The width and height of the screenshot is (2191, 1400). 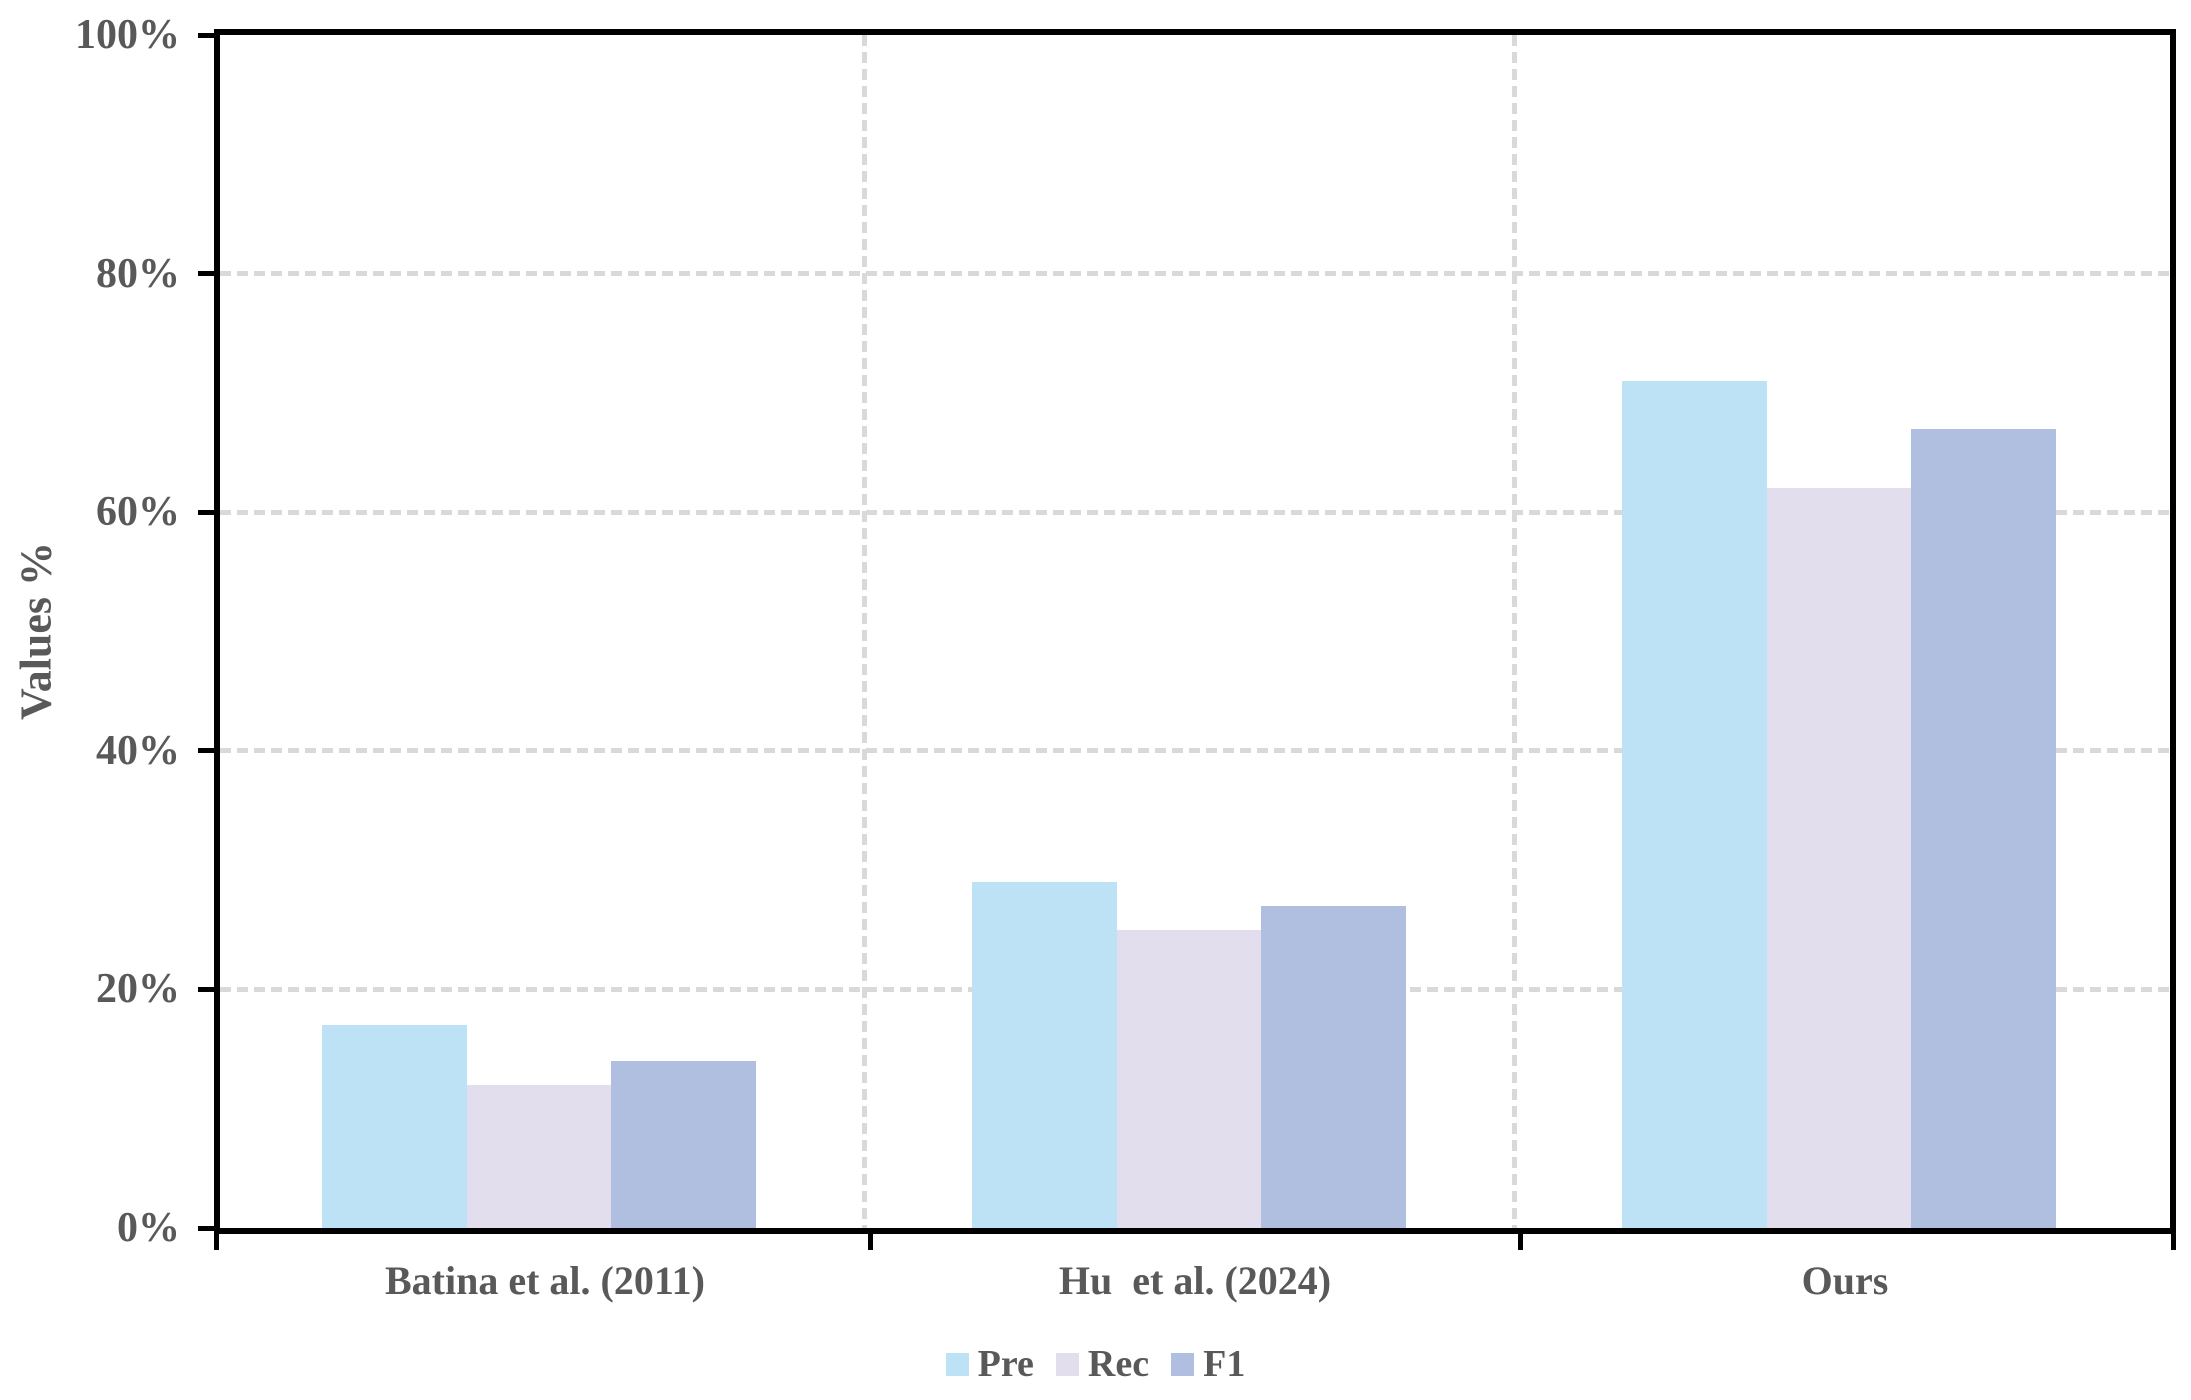 I want to click on legend-item-rec: Rec, so click(x=1102, y=1364).